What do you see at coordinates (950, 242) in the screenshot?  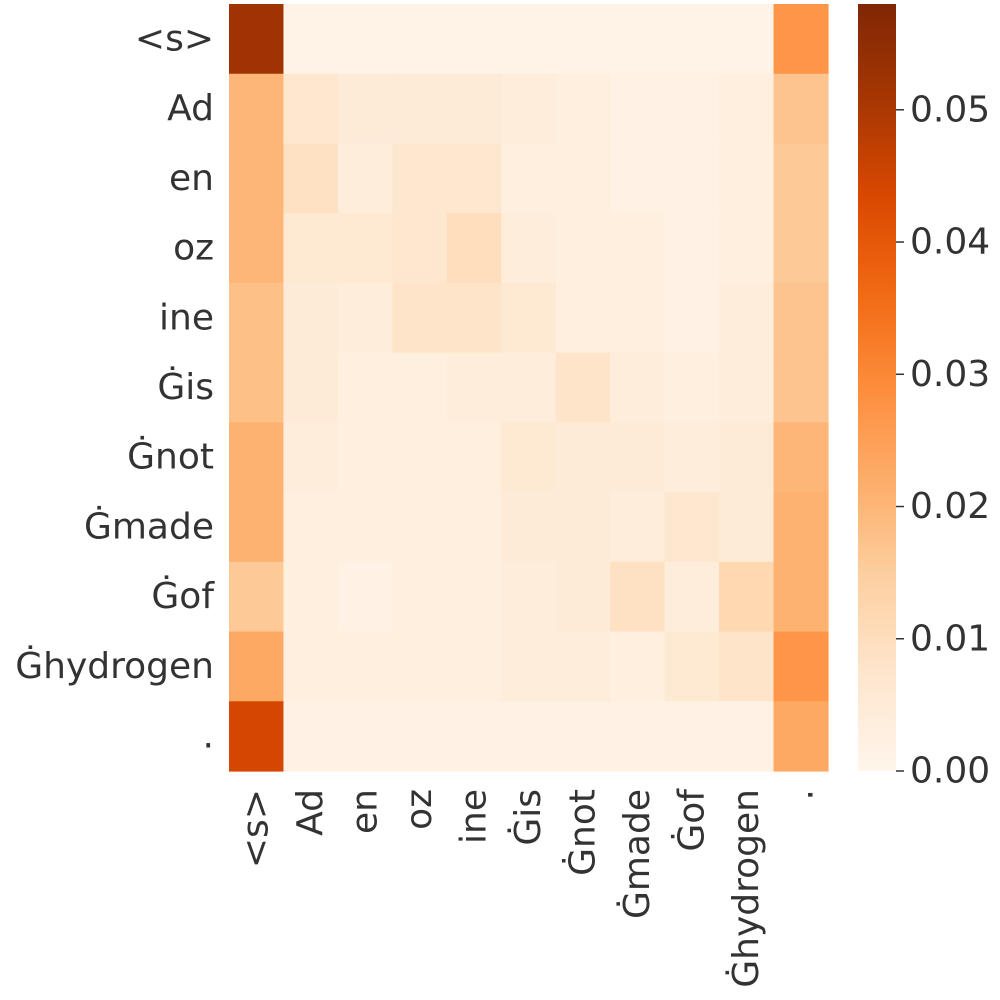 I see `colorbar-tick-label: 0.04` at bounding box center [950, 242].